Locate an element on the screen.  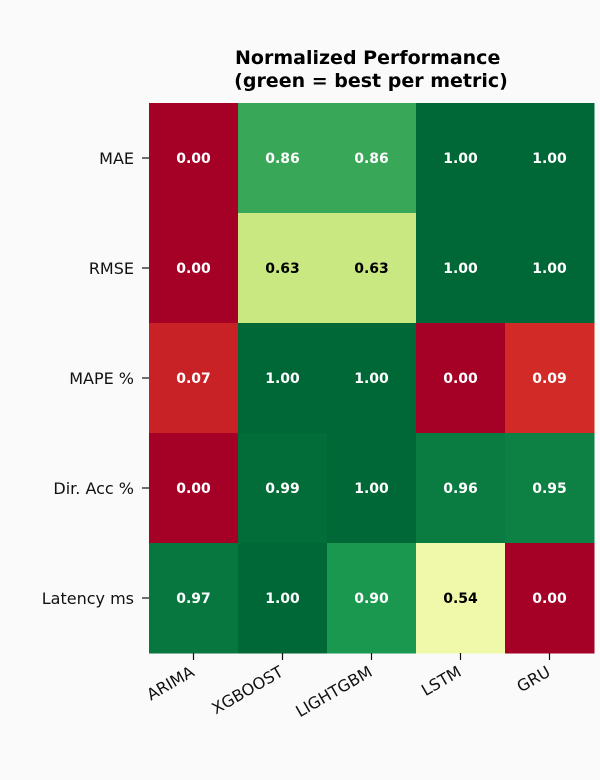
heatmap-cell-value: 0.90 is located at coordinates (371, 599).